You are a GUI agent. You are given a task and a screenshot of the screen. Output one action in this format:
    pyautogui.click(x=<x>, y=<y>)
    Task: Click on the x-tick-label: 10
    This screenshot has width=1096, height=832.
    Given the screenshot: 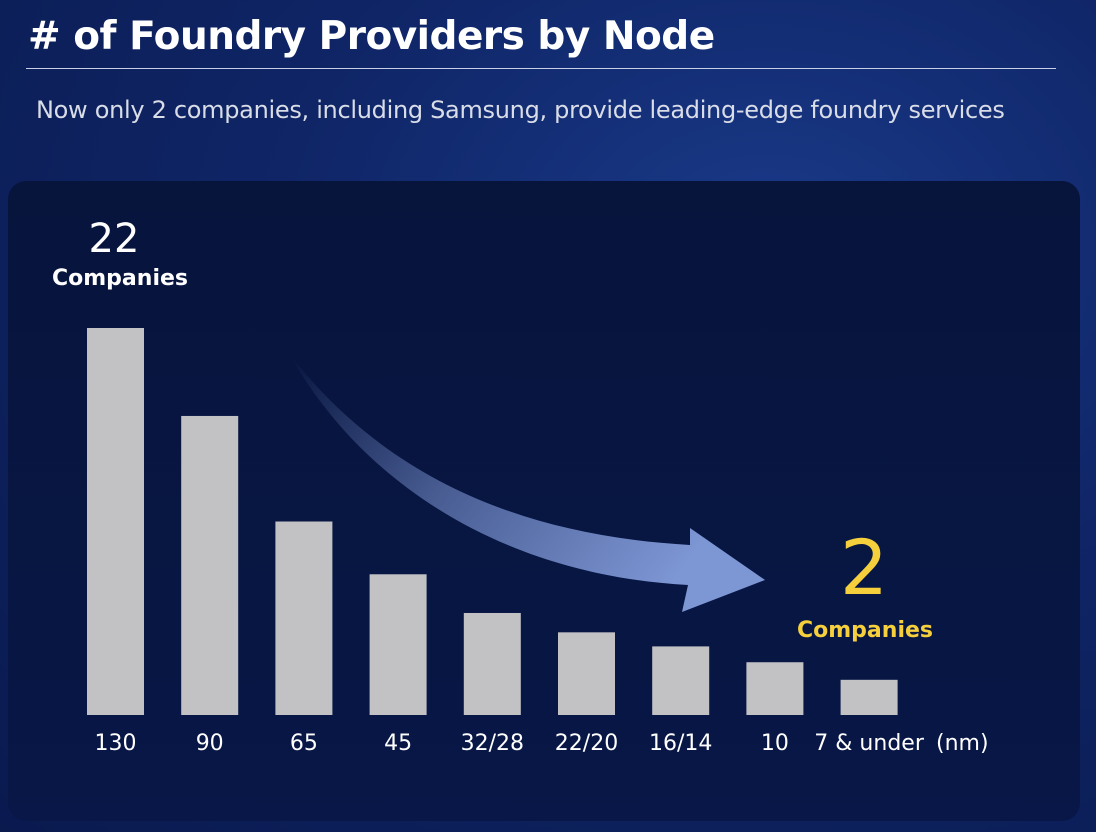 What is the action you would take?
    pyautogui.click(x=775, y=743)
    